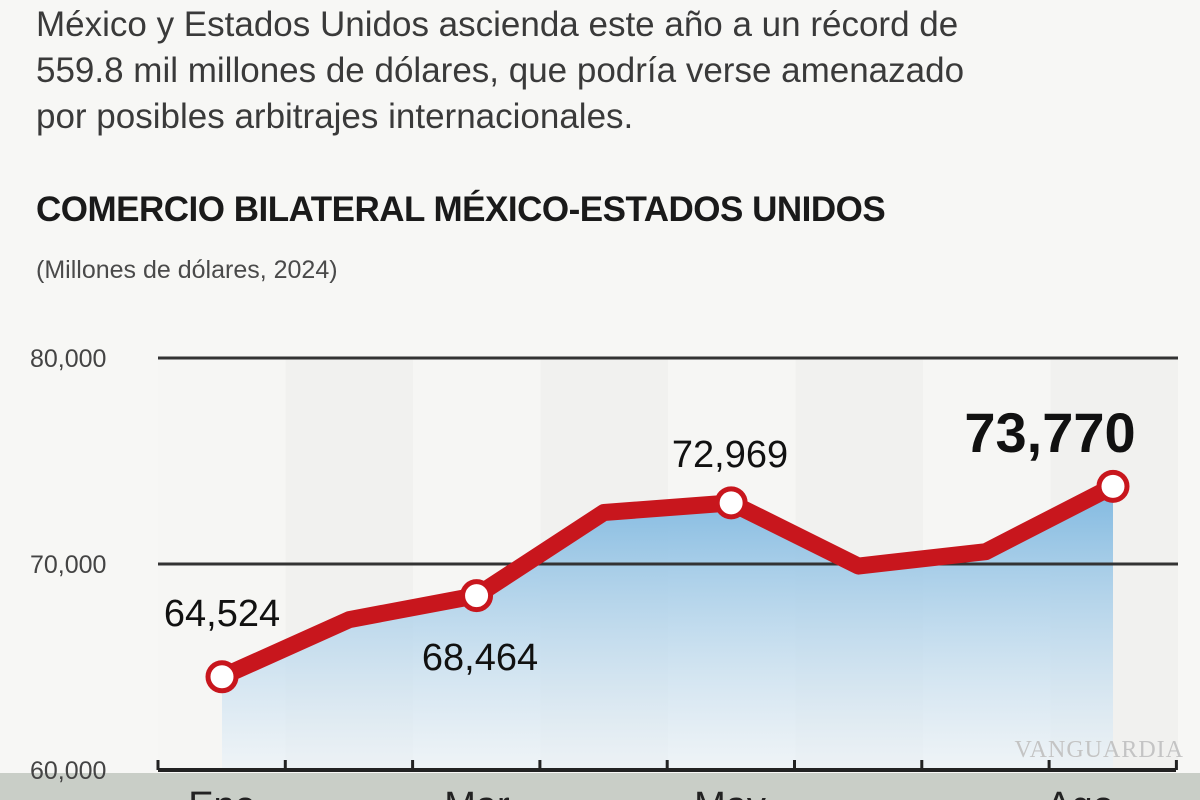 The width and height of the screenshot is (1200, 800). I want to click on x-tick-label: Mar, so click(477, 792).